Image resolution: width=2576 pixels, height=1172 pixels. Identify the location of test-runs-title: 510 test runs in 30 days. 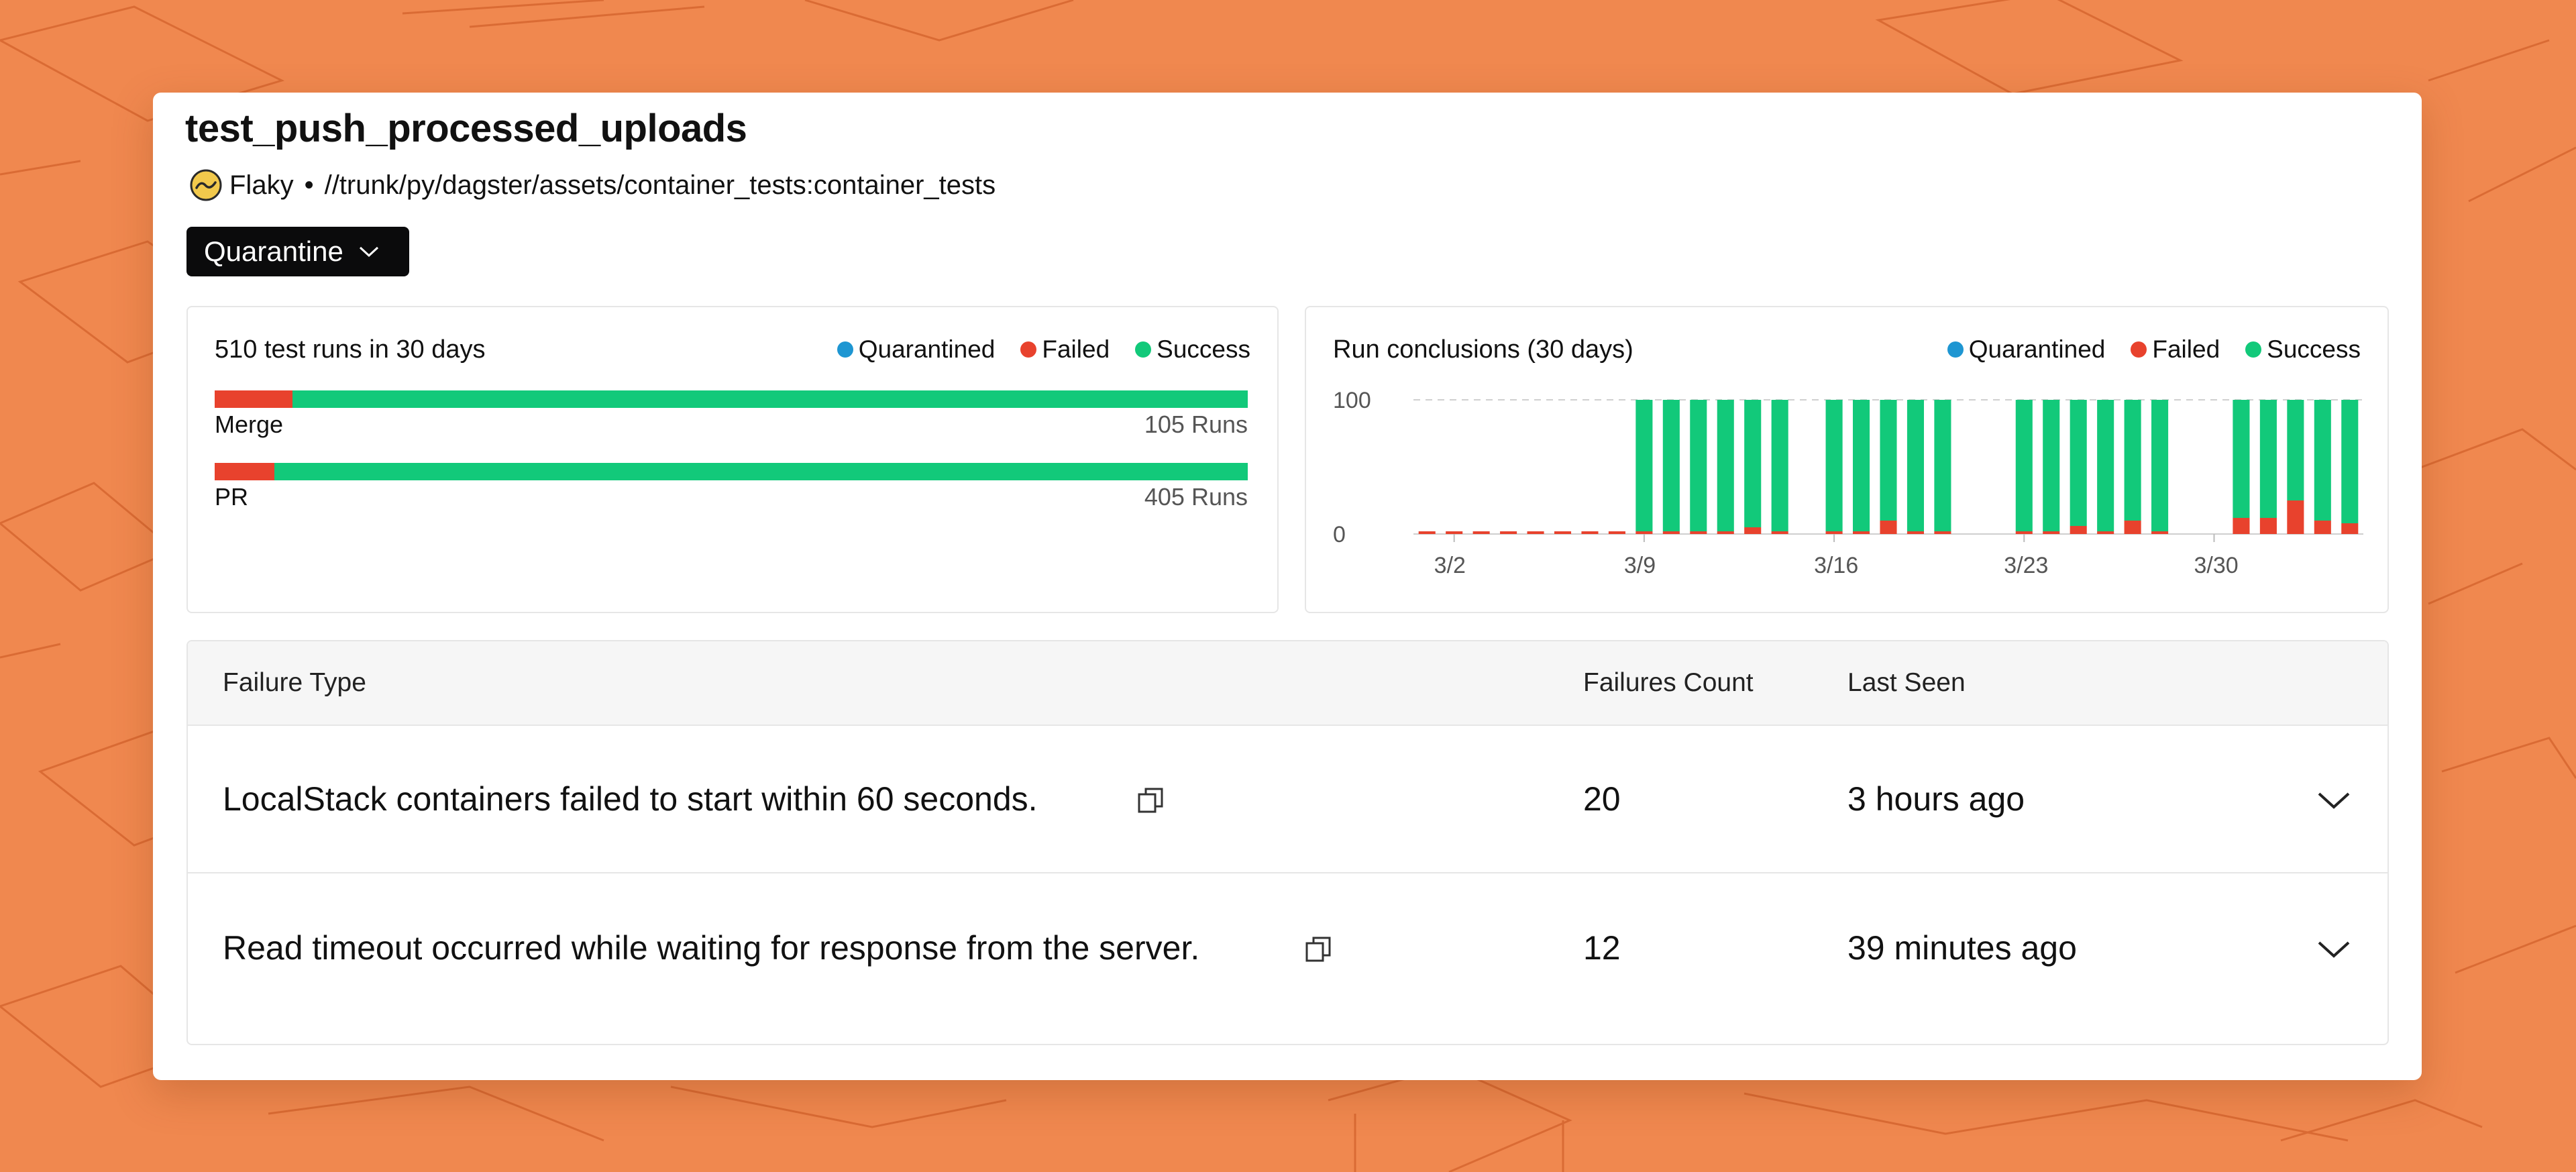
(350, 349).